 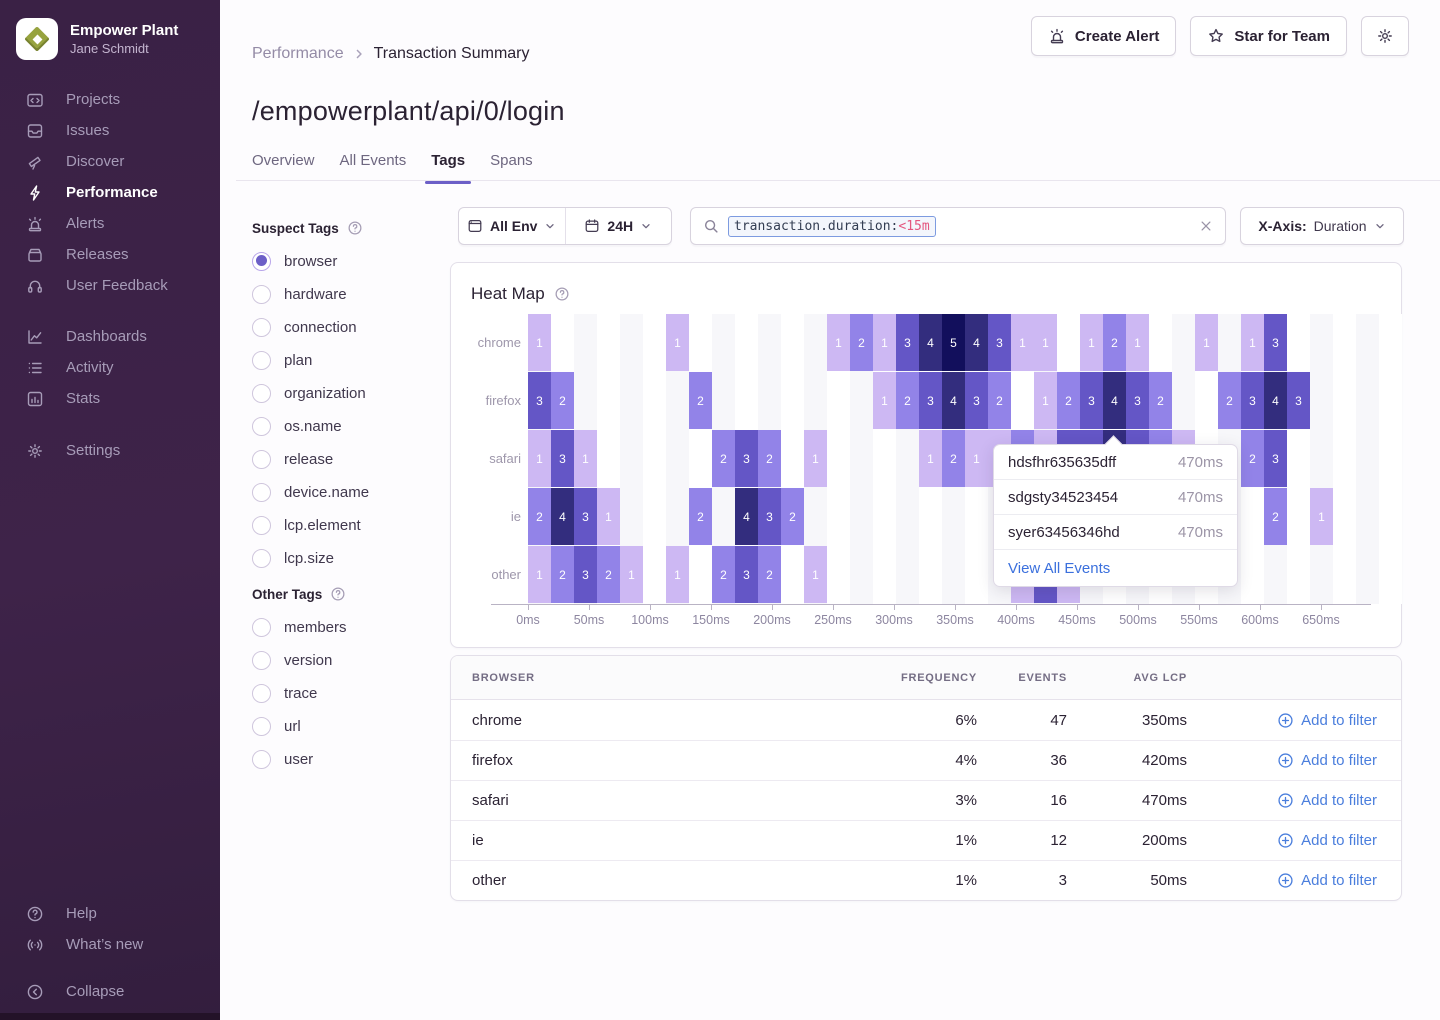 What do you see at coordinates (1103, 36) in the screenshot?
I see `create-alert-button: Create Alert` at bounding box center [1103, 36].